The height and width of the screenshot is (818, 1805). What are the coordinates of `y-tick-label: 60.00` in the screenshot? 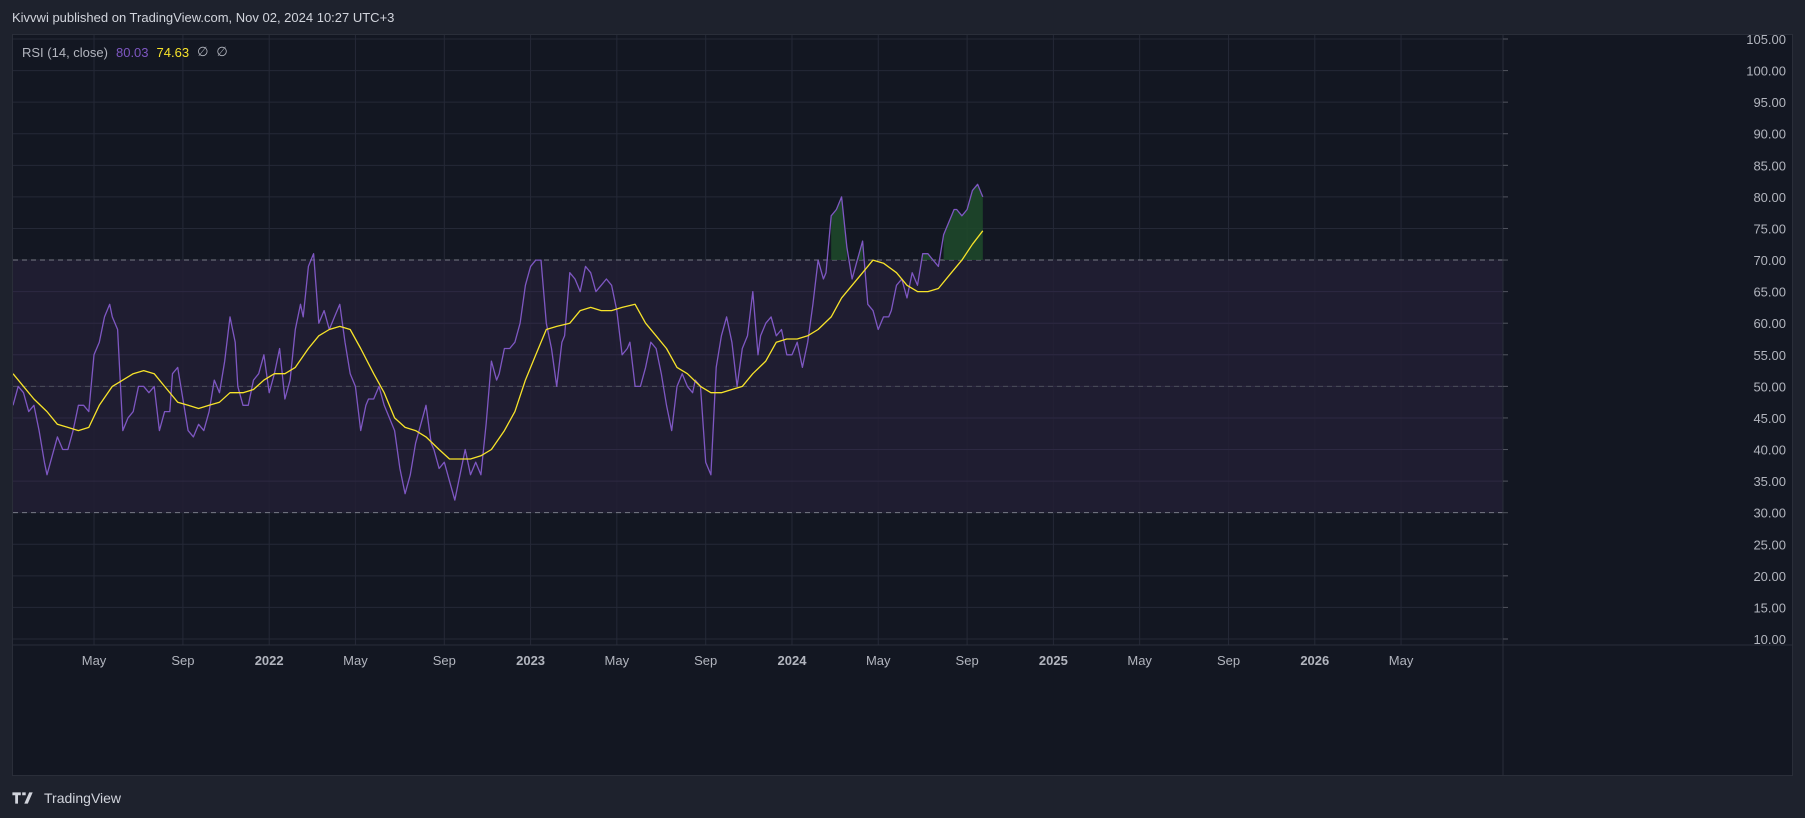 It's located at (1769, 323).